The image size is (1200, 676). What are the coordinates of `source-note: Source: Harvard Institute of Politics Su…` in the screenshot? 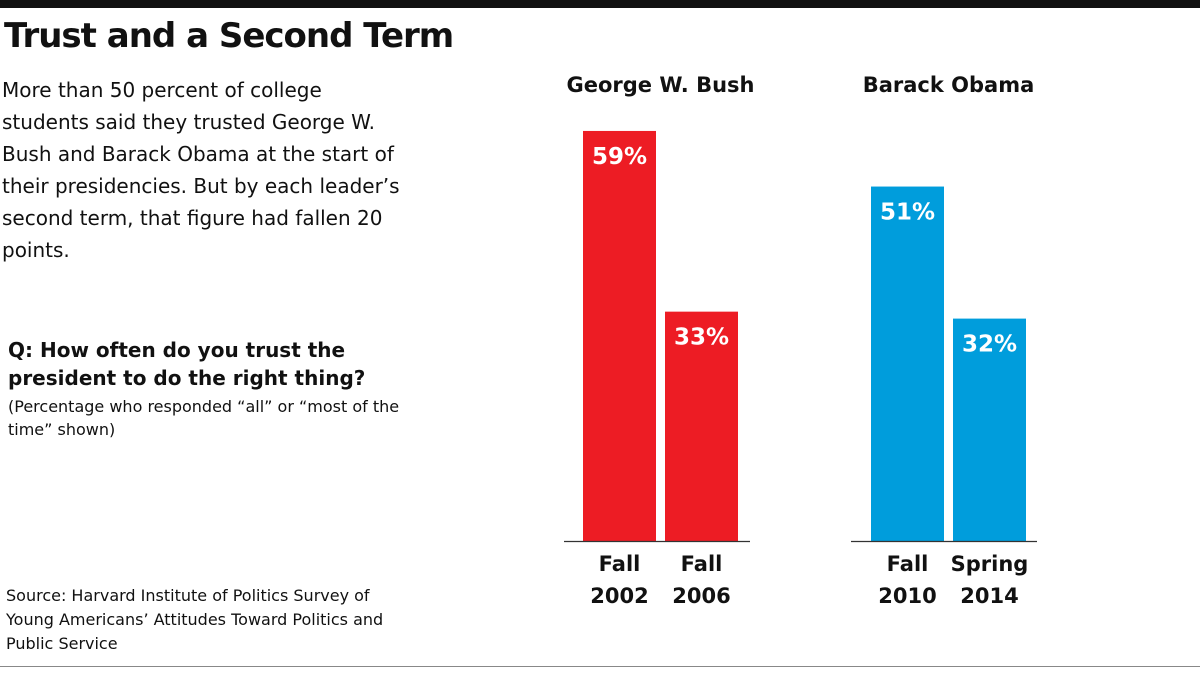 It's located at (195, 619).